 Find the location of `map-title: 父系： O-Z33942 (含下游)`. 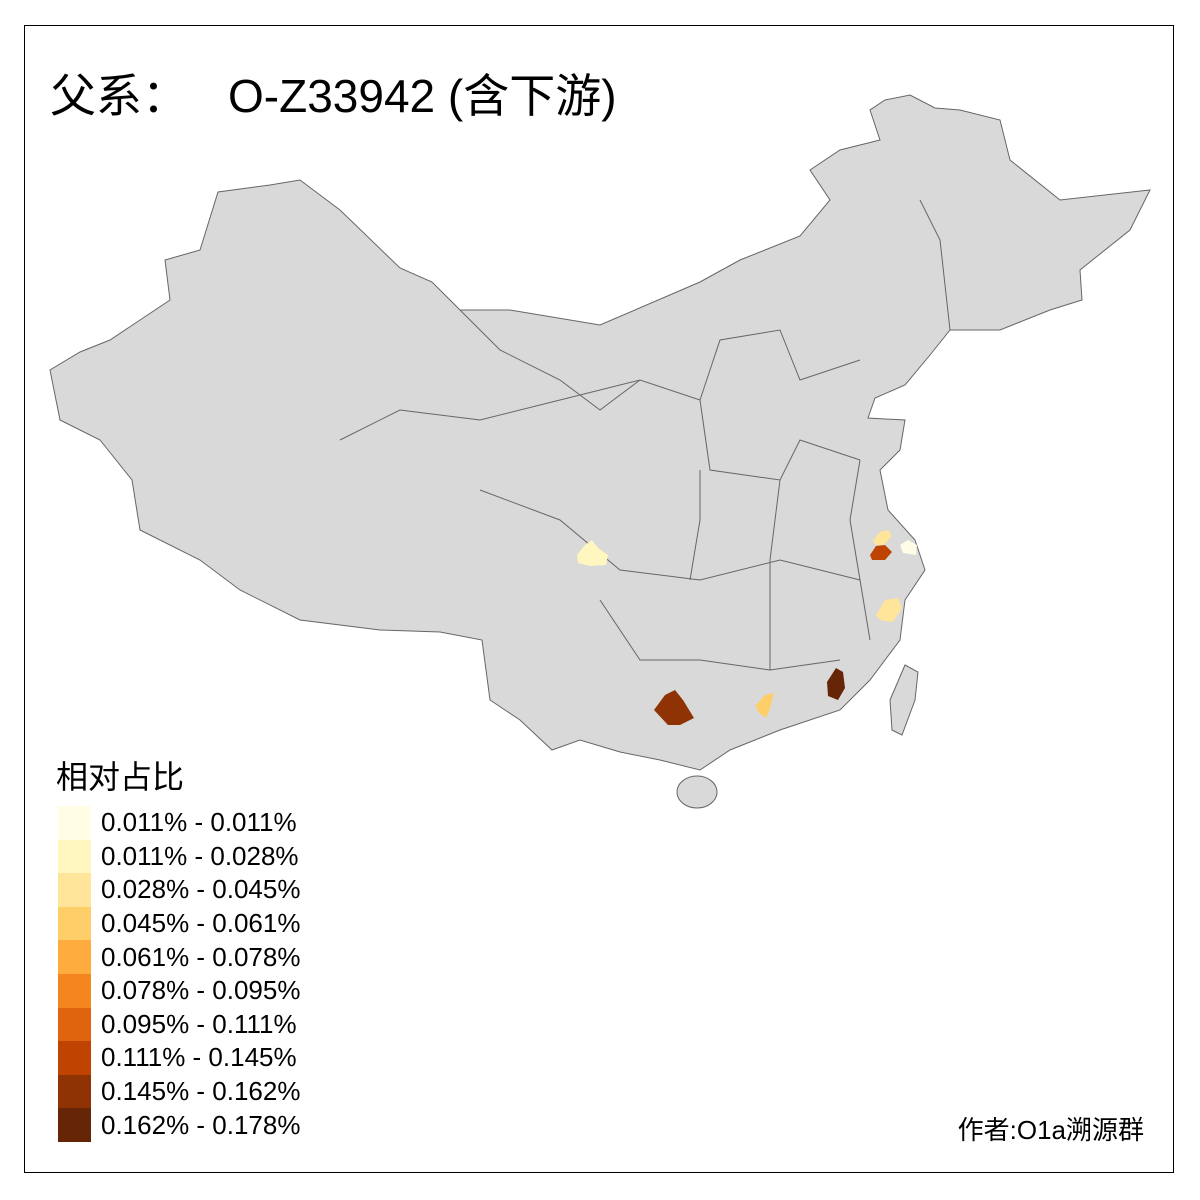

map-title: 父系： O-Z33942 (含下游) is located at coordinates (333, 93).